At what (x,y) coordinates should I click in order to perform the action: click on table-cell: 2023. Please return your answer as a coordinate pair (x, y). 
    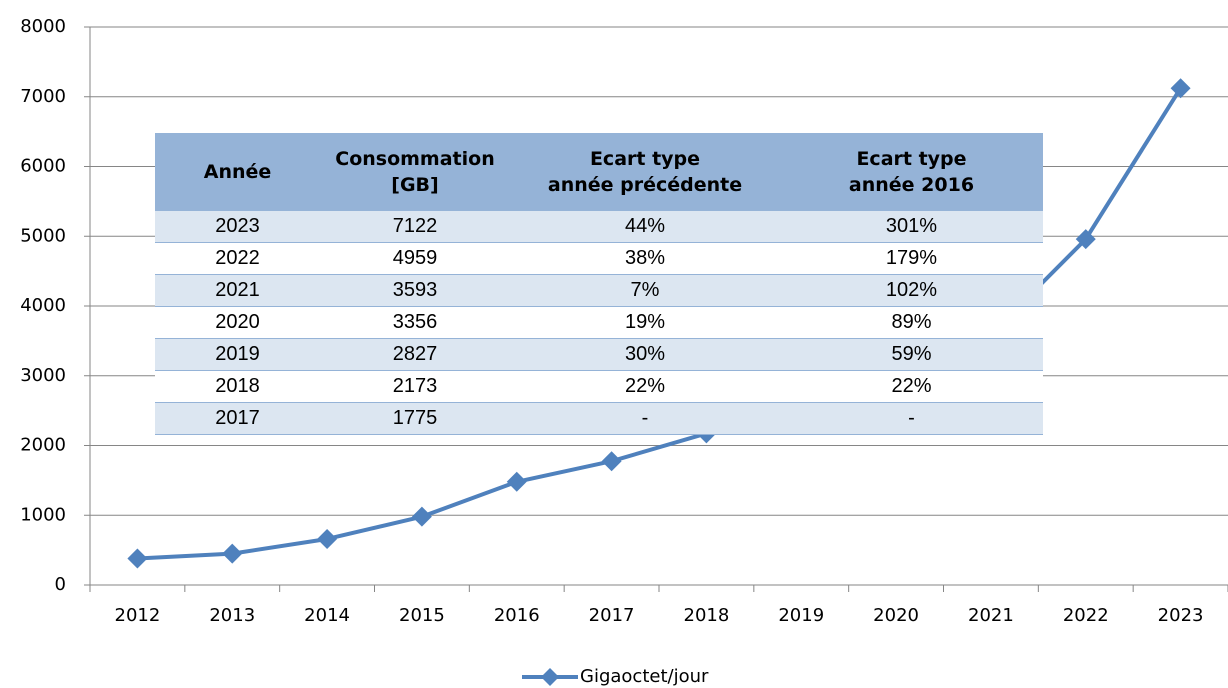
    Looking at the image, I should click on (237, 226).